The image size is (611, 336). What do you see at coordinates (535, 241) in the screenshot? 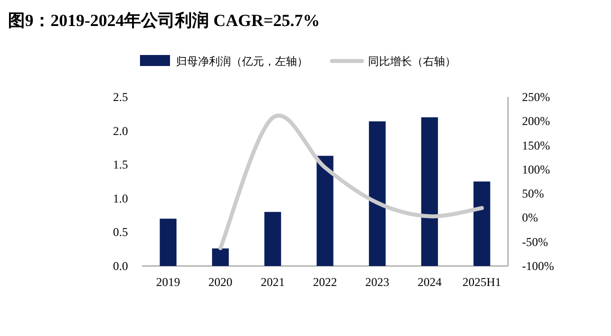
I see `y2-tick-label: -50%` at bounding box center [535, 241].